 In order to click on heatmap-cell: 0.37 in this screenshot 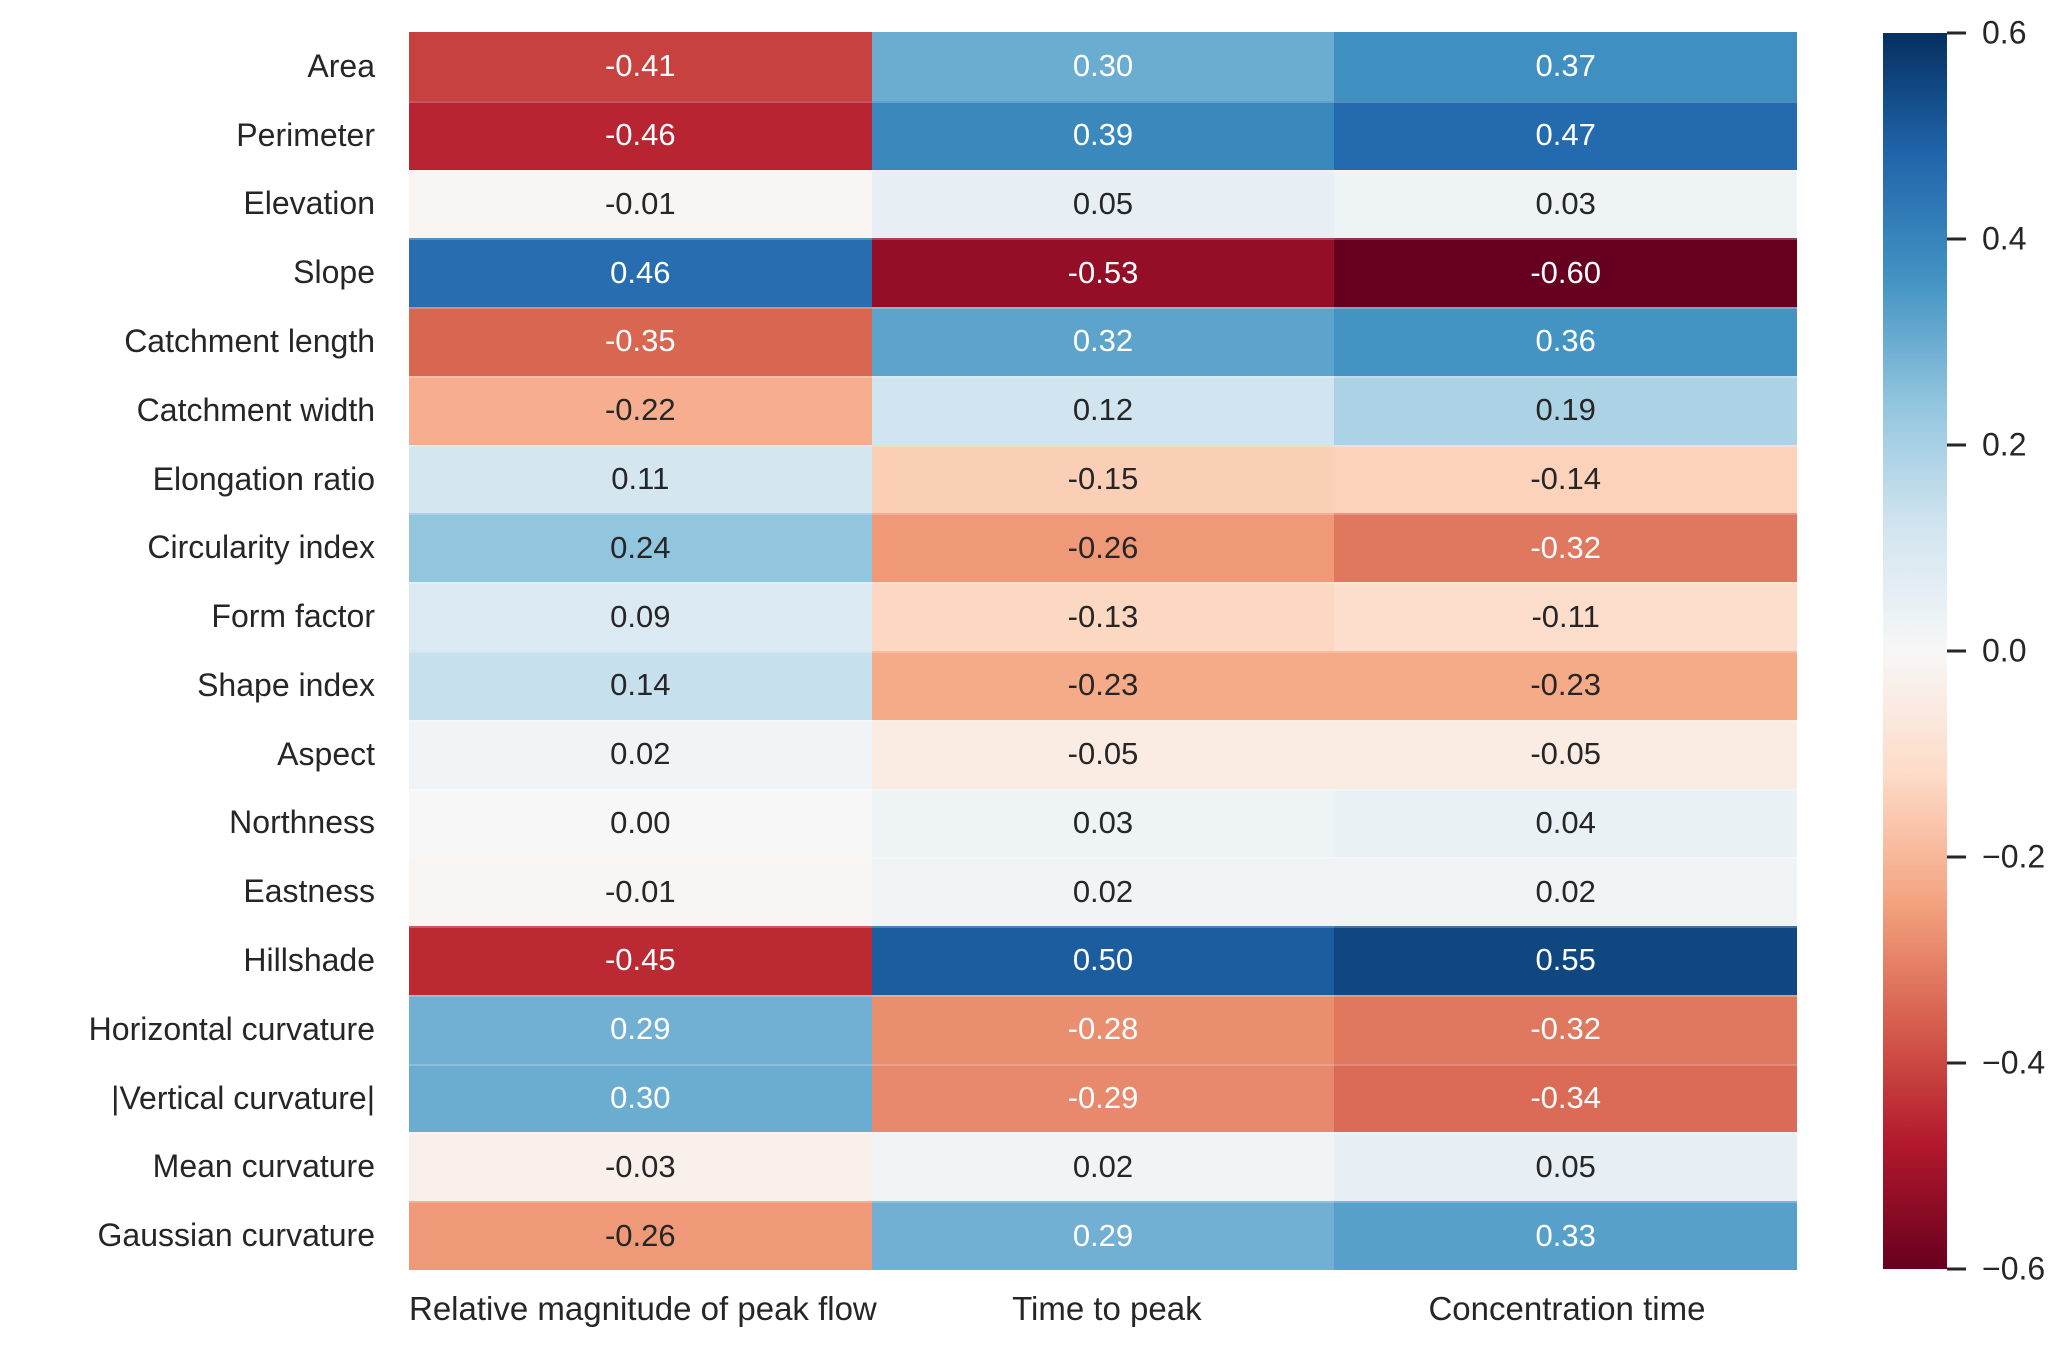, I will do `click(1565, 66)`.